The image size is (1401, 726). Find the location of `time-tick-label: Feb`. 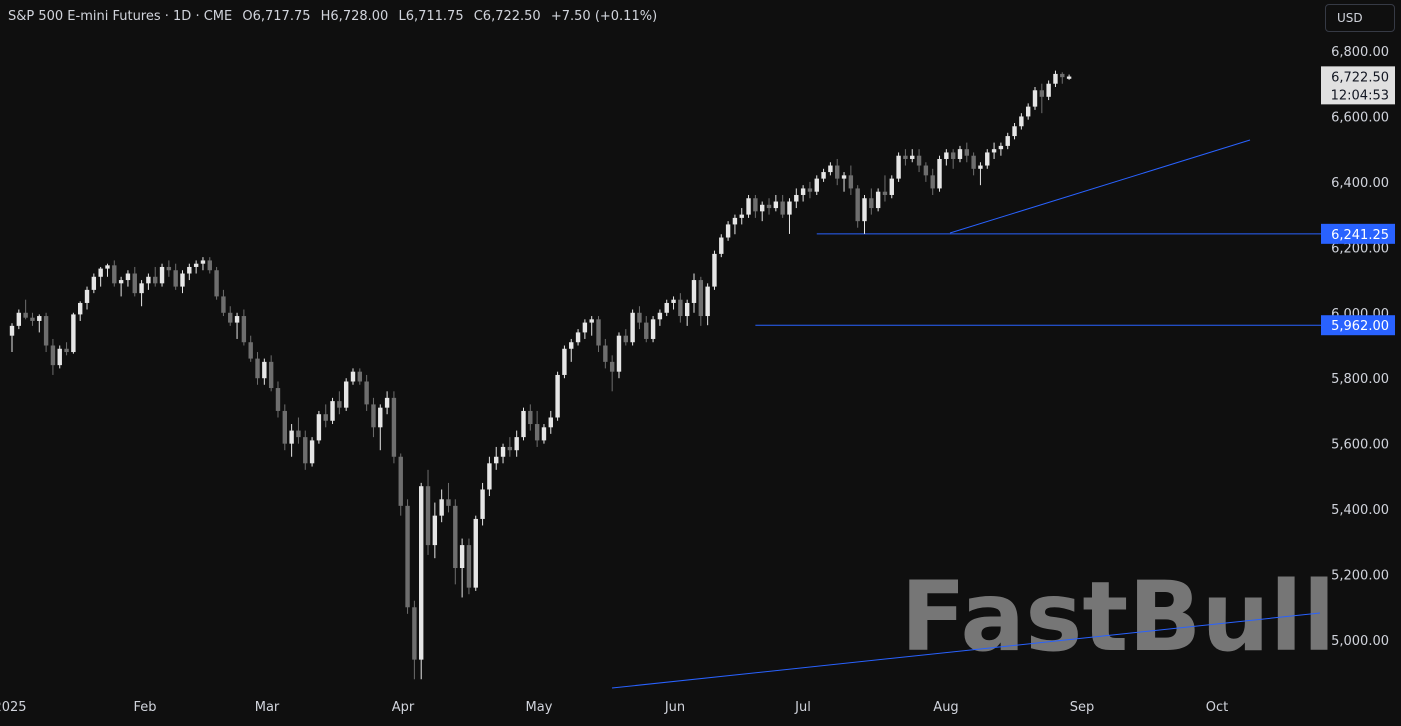

time-tick-label: Feb is located at coordinates (144, 707).